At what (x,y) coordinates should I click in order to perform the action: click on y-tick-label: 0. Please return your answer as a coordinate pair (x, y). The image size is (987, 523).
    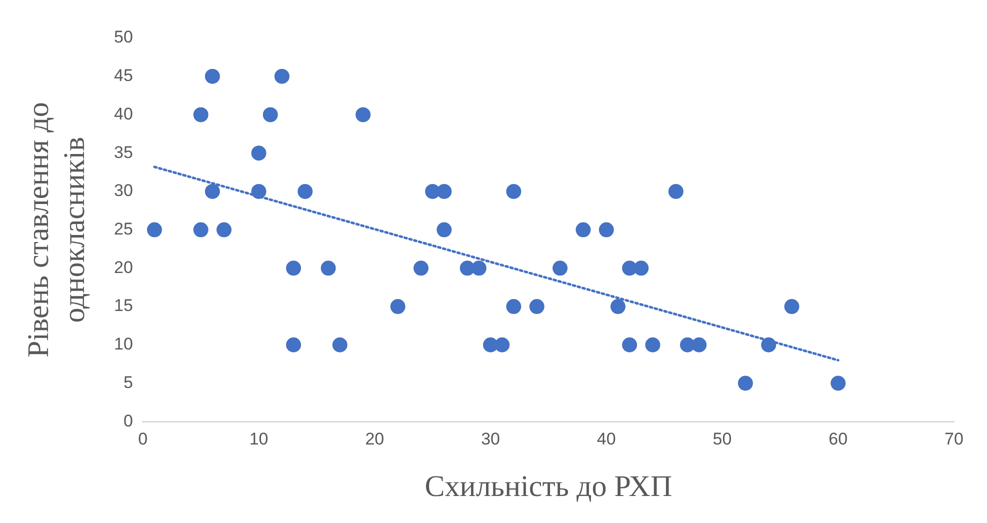
    Looking at the image, I should click on (128, 420).